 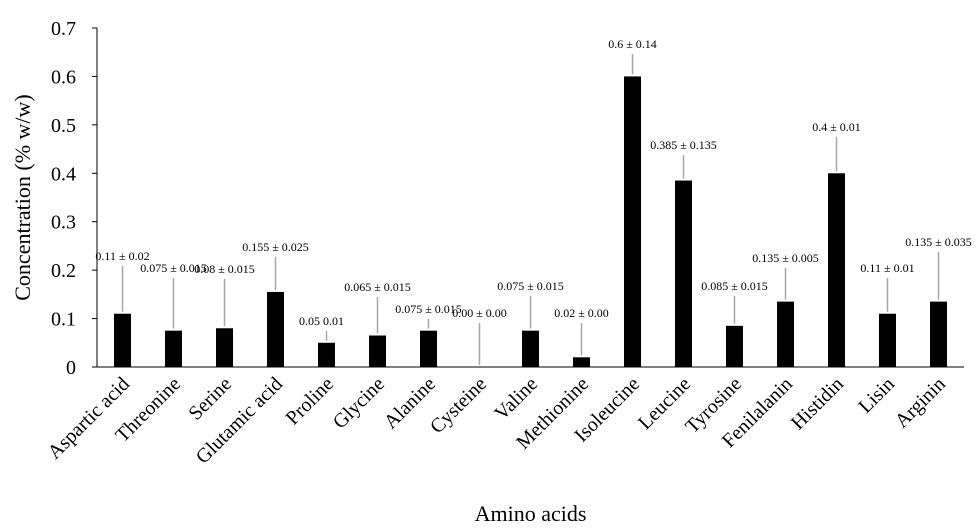 I want to click on category-label: Glycine, so click(x=359, y=403).